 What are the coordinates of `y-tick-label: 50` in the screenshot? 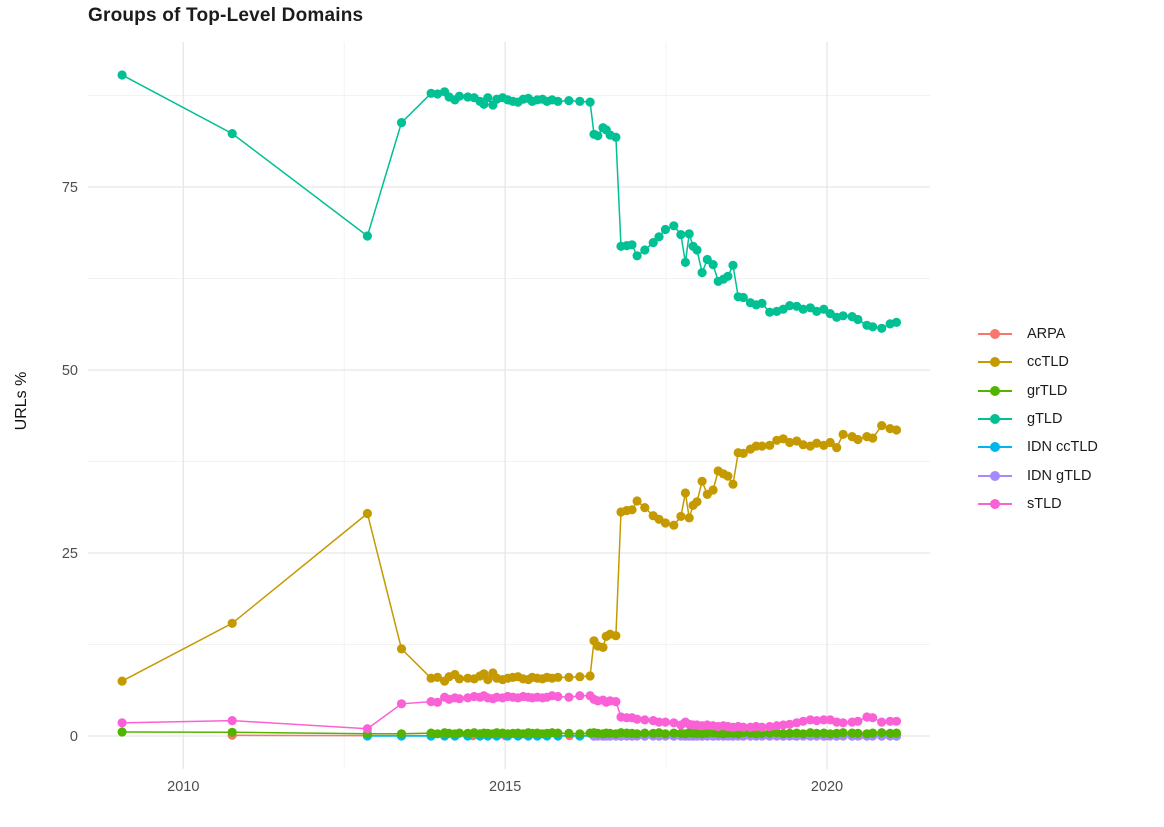 It's located at (70, 371).